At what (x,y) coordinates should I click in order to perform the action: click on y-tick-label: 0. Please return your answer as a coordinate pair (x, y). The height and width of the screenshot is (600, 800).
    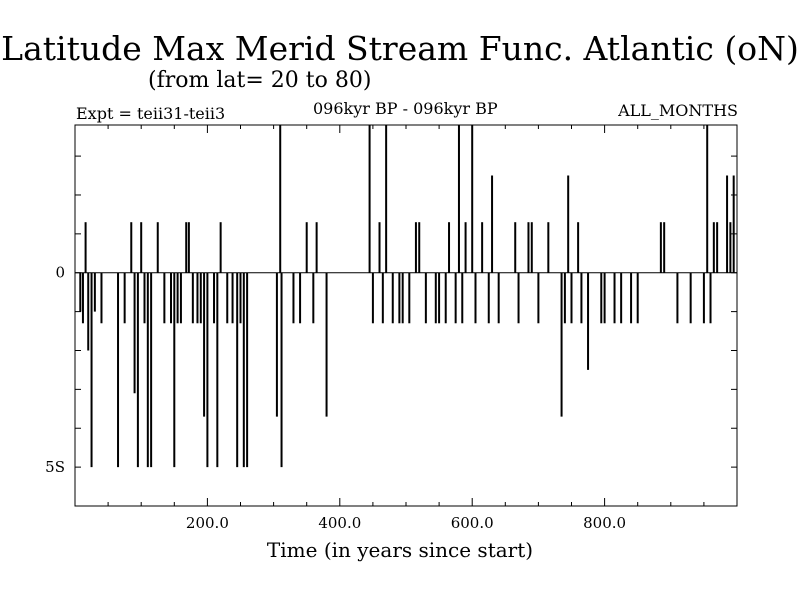
    Looking at the image, I should click on (60, 273).